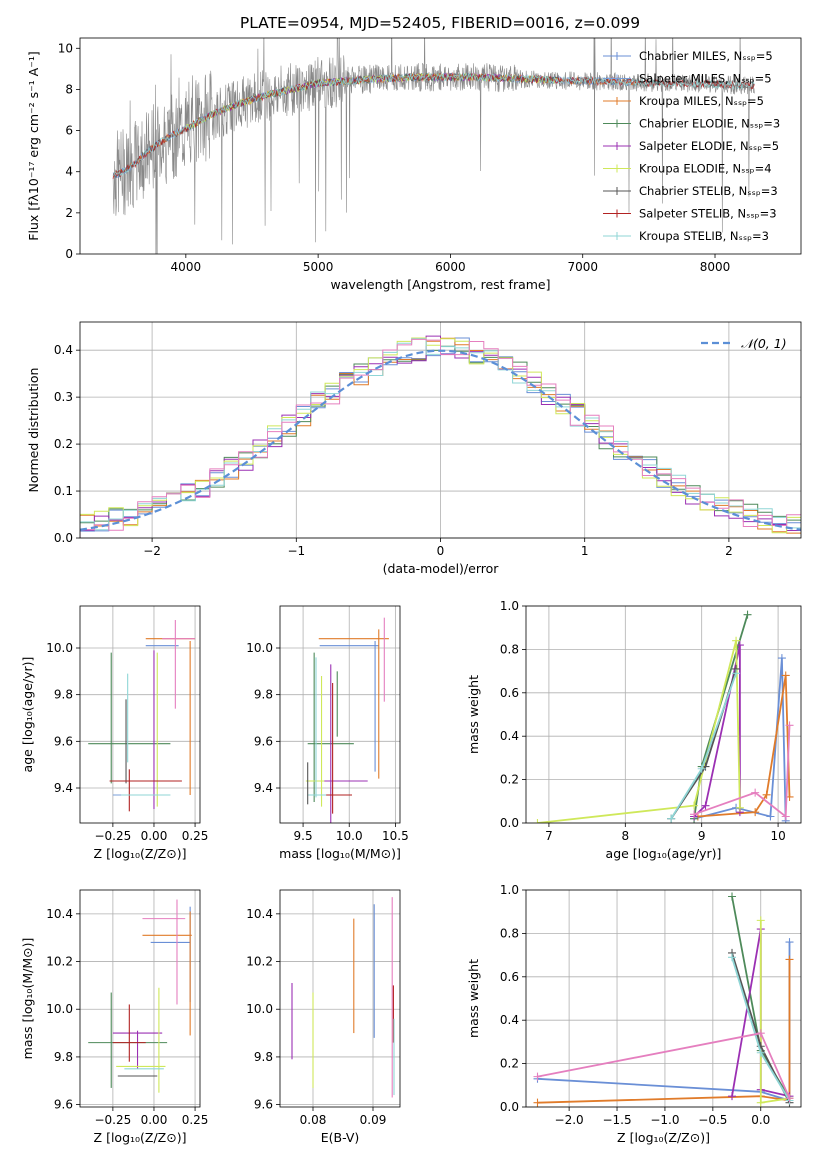 Image resolution: width=819 pixels, height=1170 pixels. What do you see at coordinates (708, 214) in the screenshot?
I see `legend-entry: Salpeter STELIB, Nₛₛₚ=3` at bounding box center [708, 214].